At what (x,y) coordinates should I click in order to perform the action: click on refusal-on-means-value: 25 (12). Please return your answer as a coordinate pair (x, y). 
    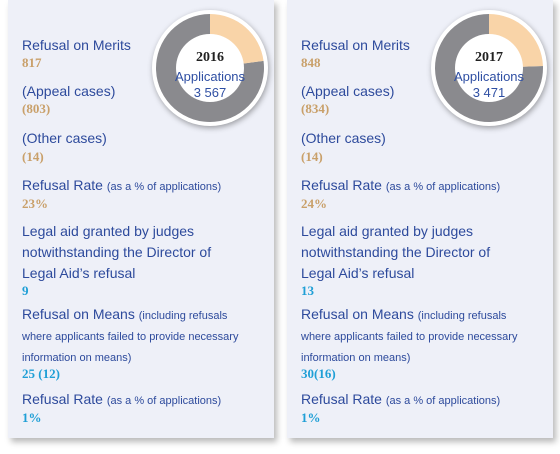
    Looking at the image, I should click on (41, 373).